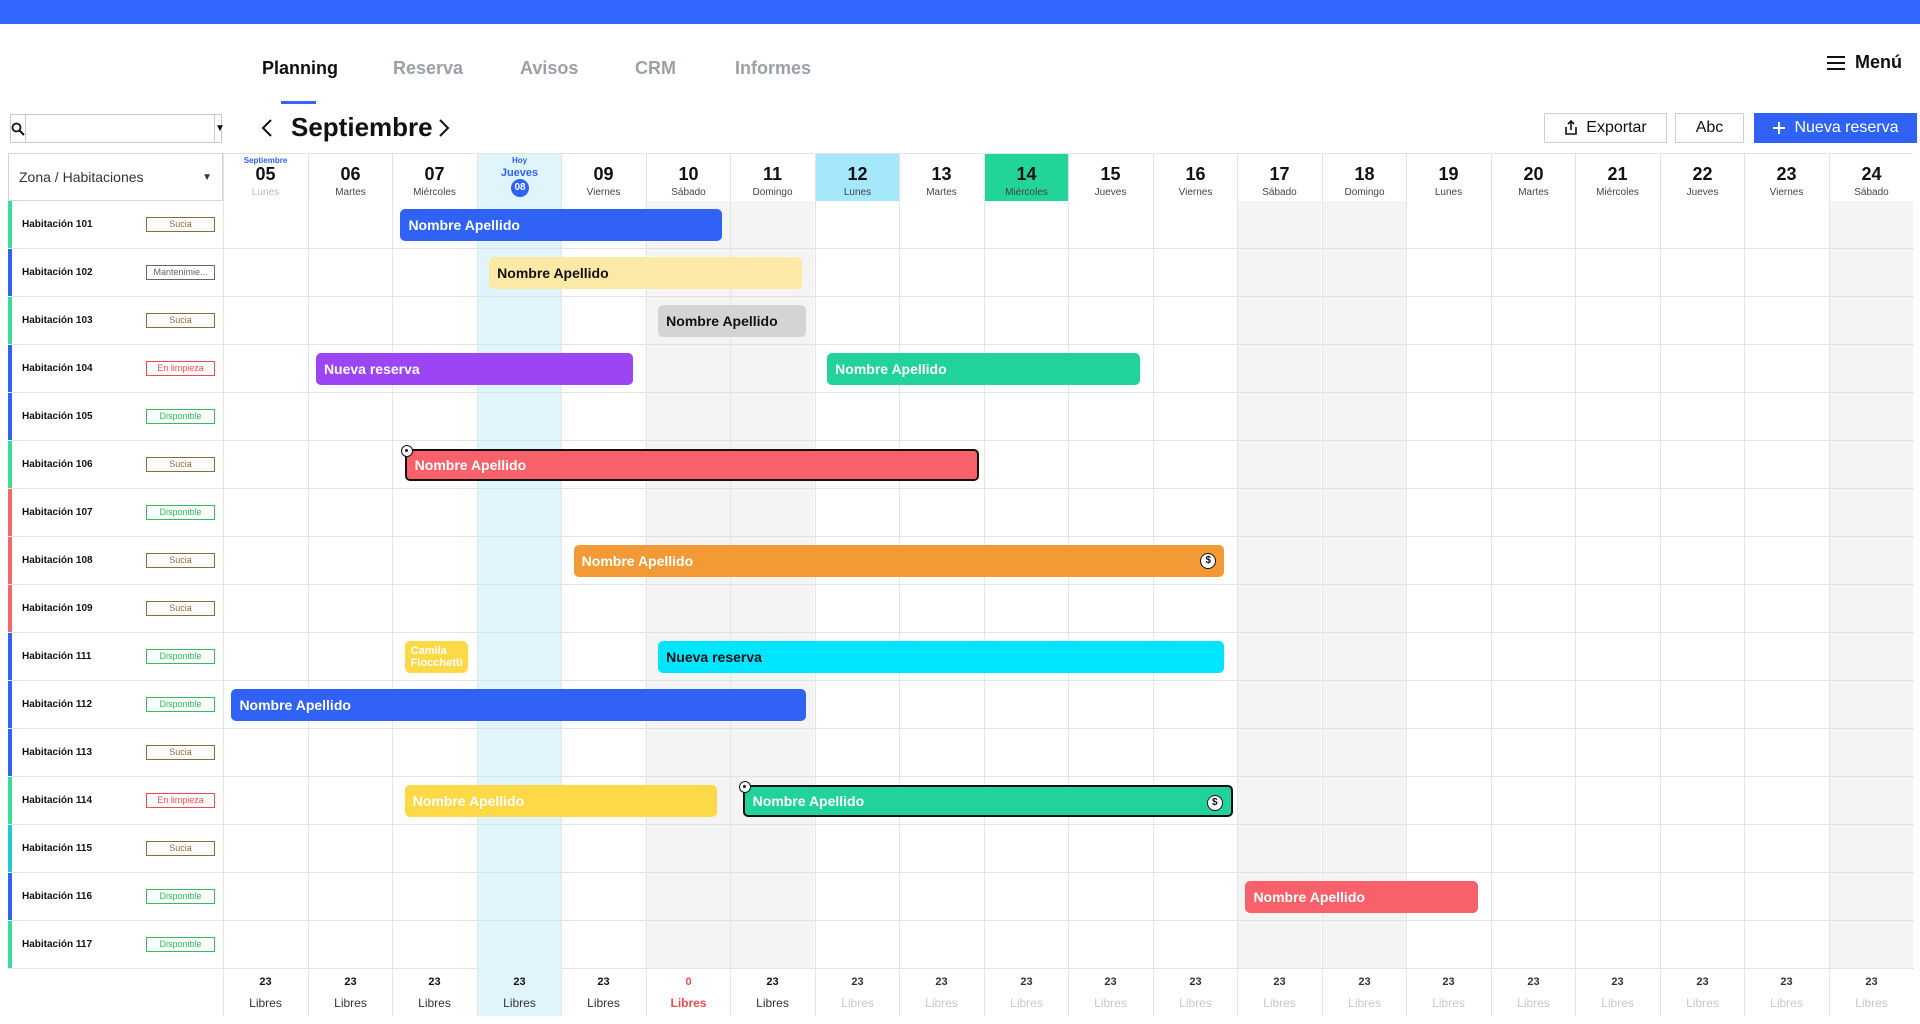  I want to click on search-input, so click(120, 128).